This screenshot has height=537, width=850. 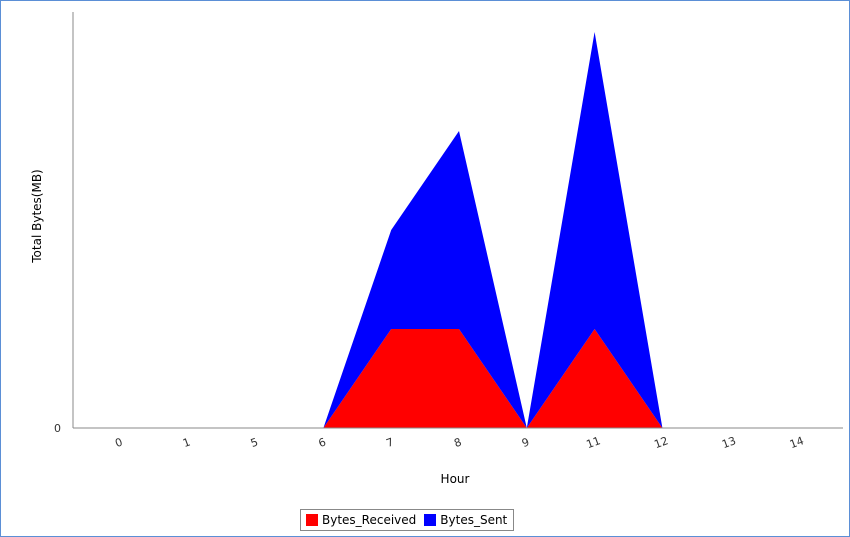 I want to click on area-series-bytes-received, so click(x=459, y=378).